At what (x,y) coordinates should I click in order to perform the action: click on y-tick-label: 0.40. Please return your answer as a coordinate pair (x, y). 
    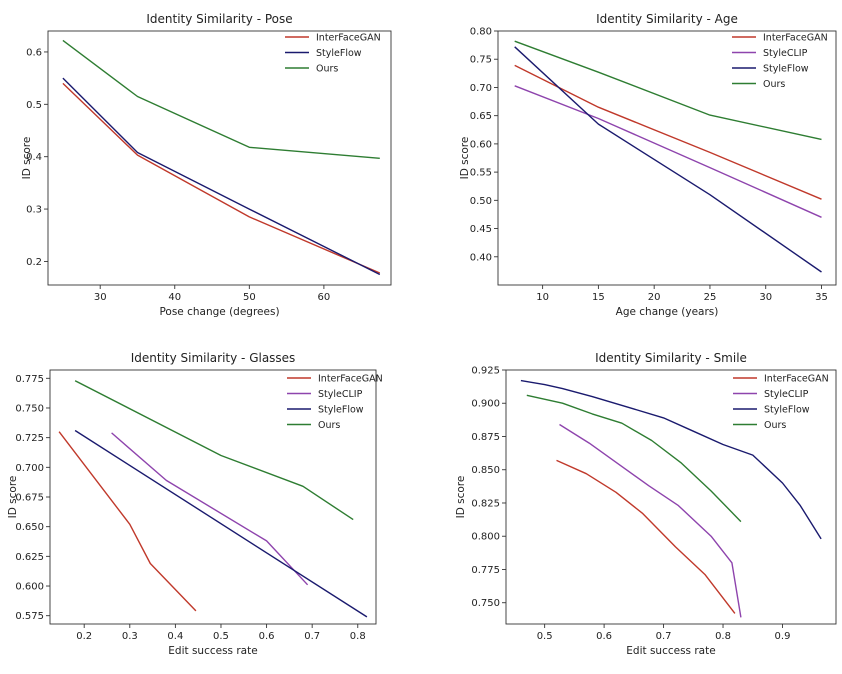
    Looking at the image, I should click on (481, 257).